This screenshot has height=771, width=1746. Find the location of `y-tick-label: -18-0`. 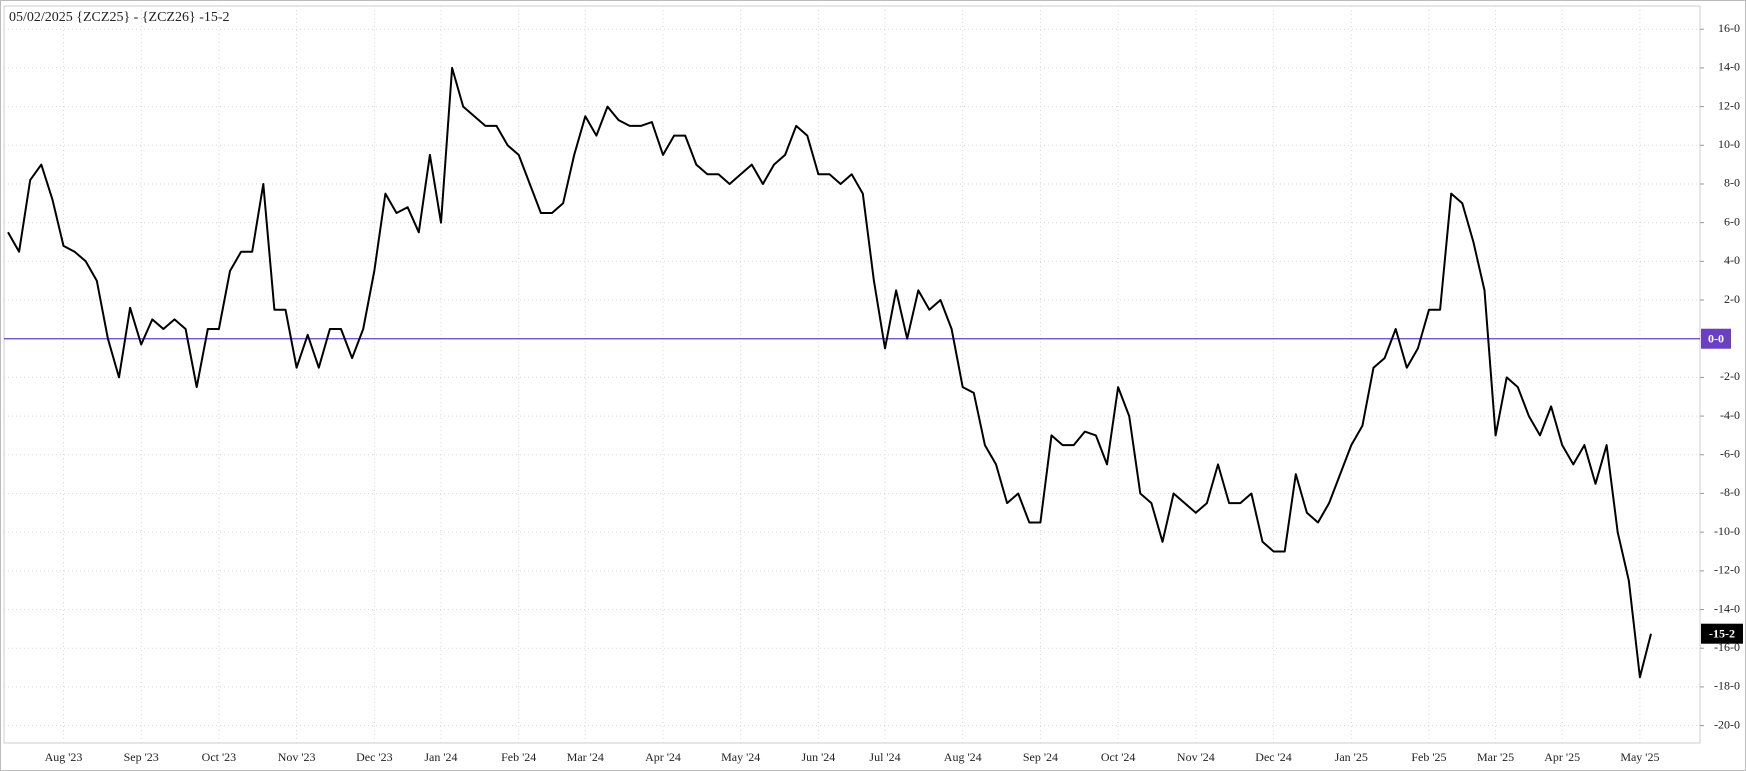

y-tick-label: -18-0 is located at coordinates (1727, 686).